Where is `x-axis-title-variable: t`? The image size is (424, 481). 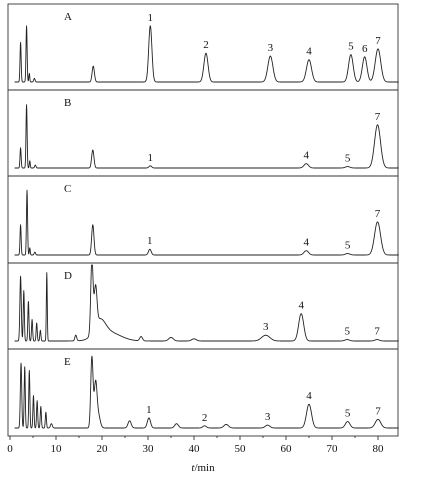 x-axis-title-variable: t is located at coordinates (193, 468).